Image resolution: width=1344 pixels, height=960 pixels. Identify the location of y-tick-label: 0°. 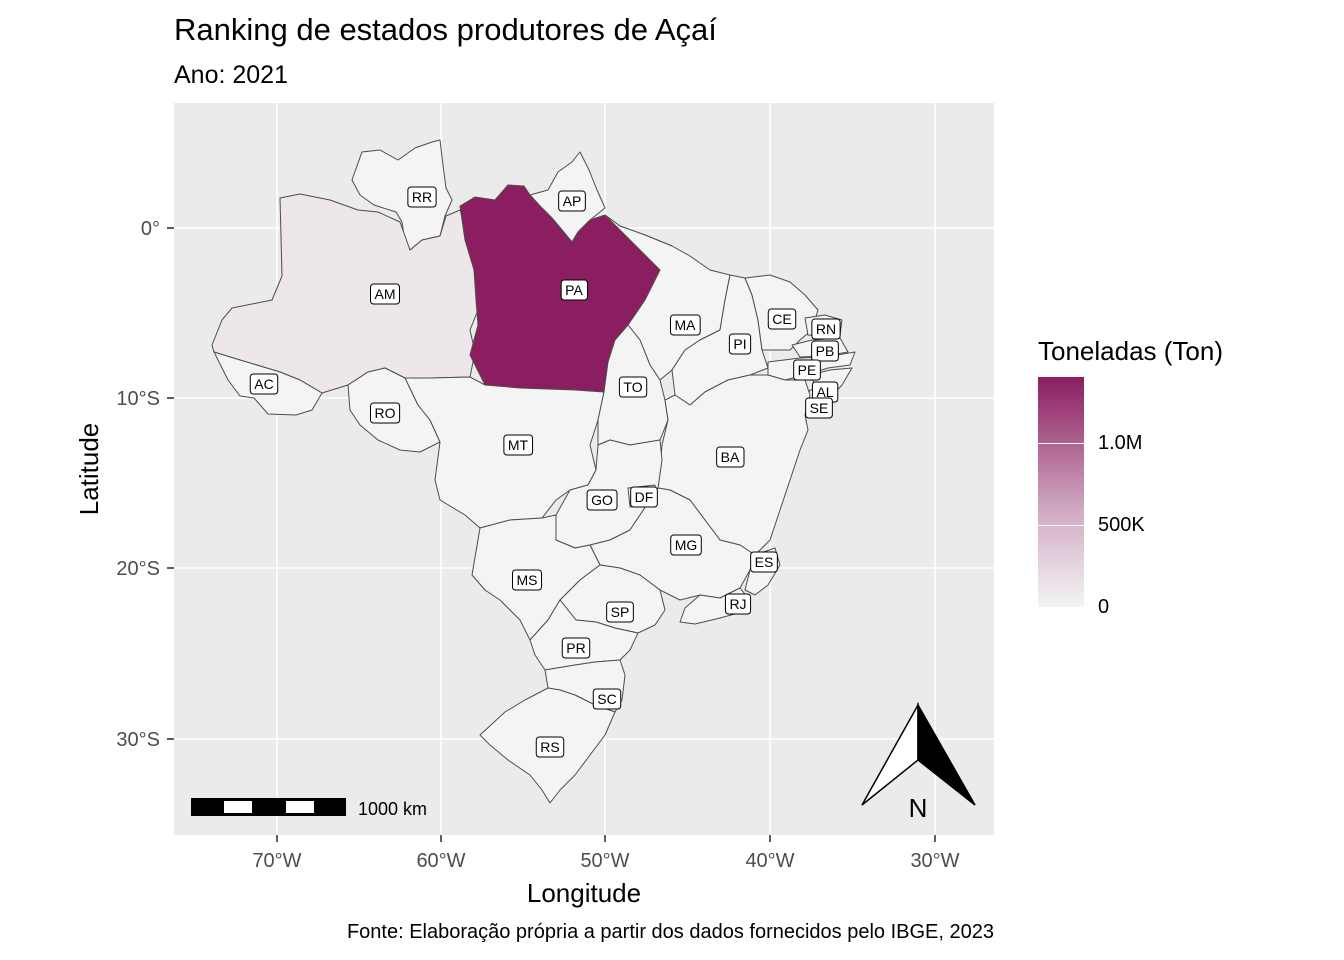
(150, 229).